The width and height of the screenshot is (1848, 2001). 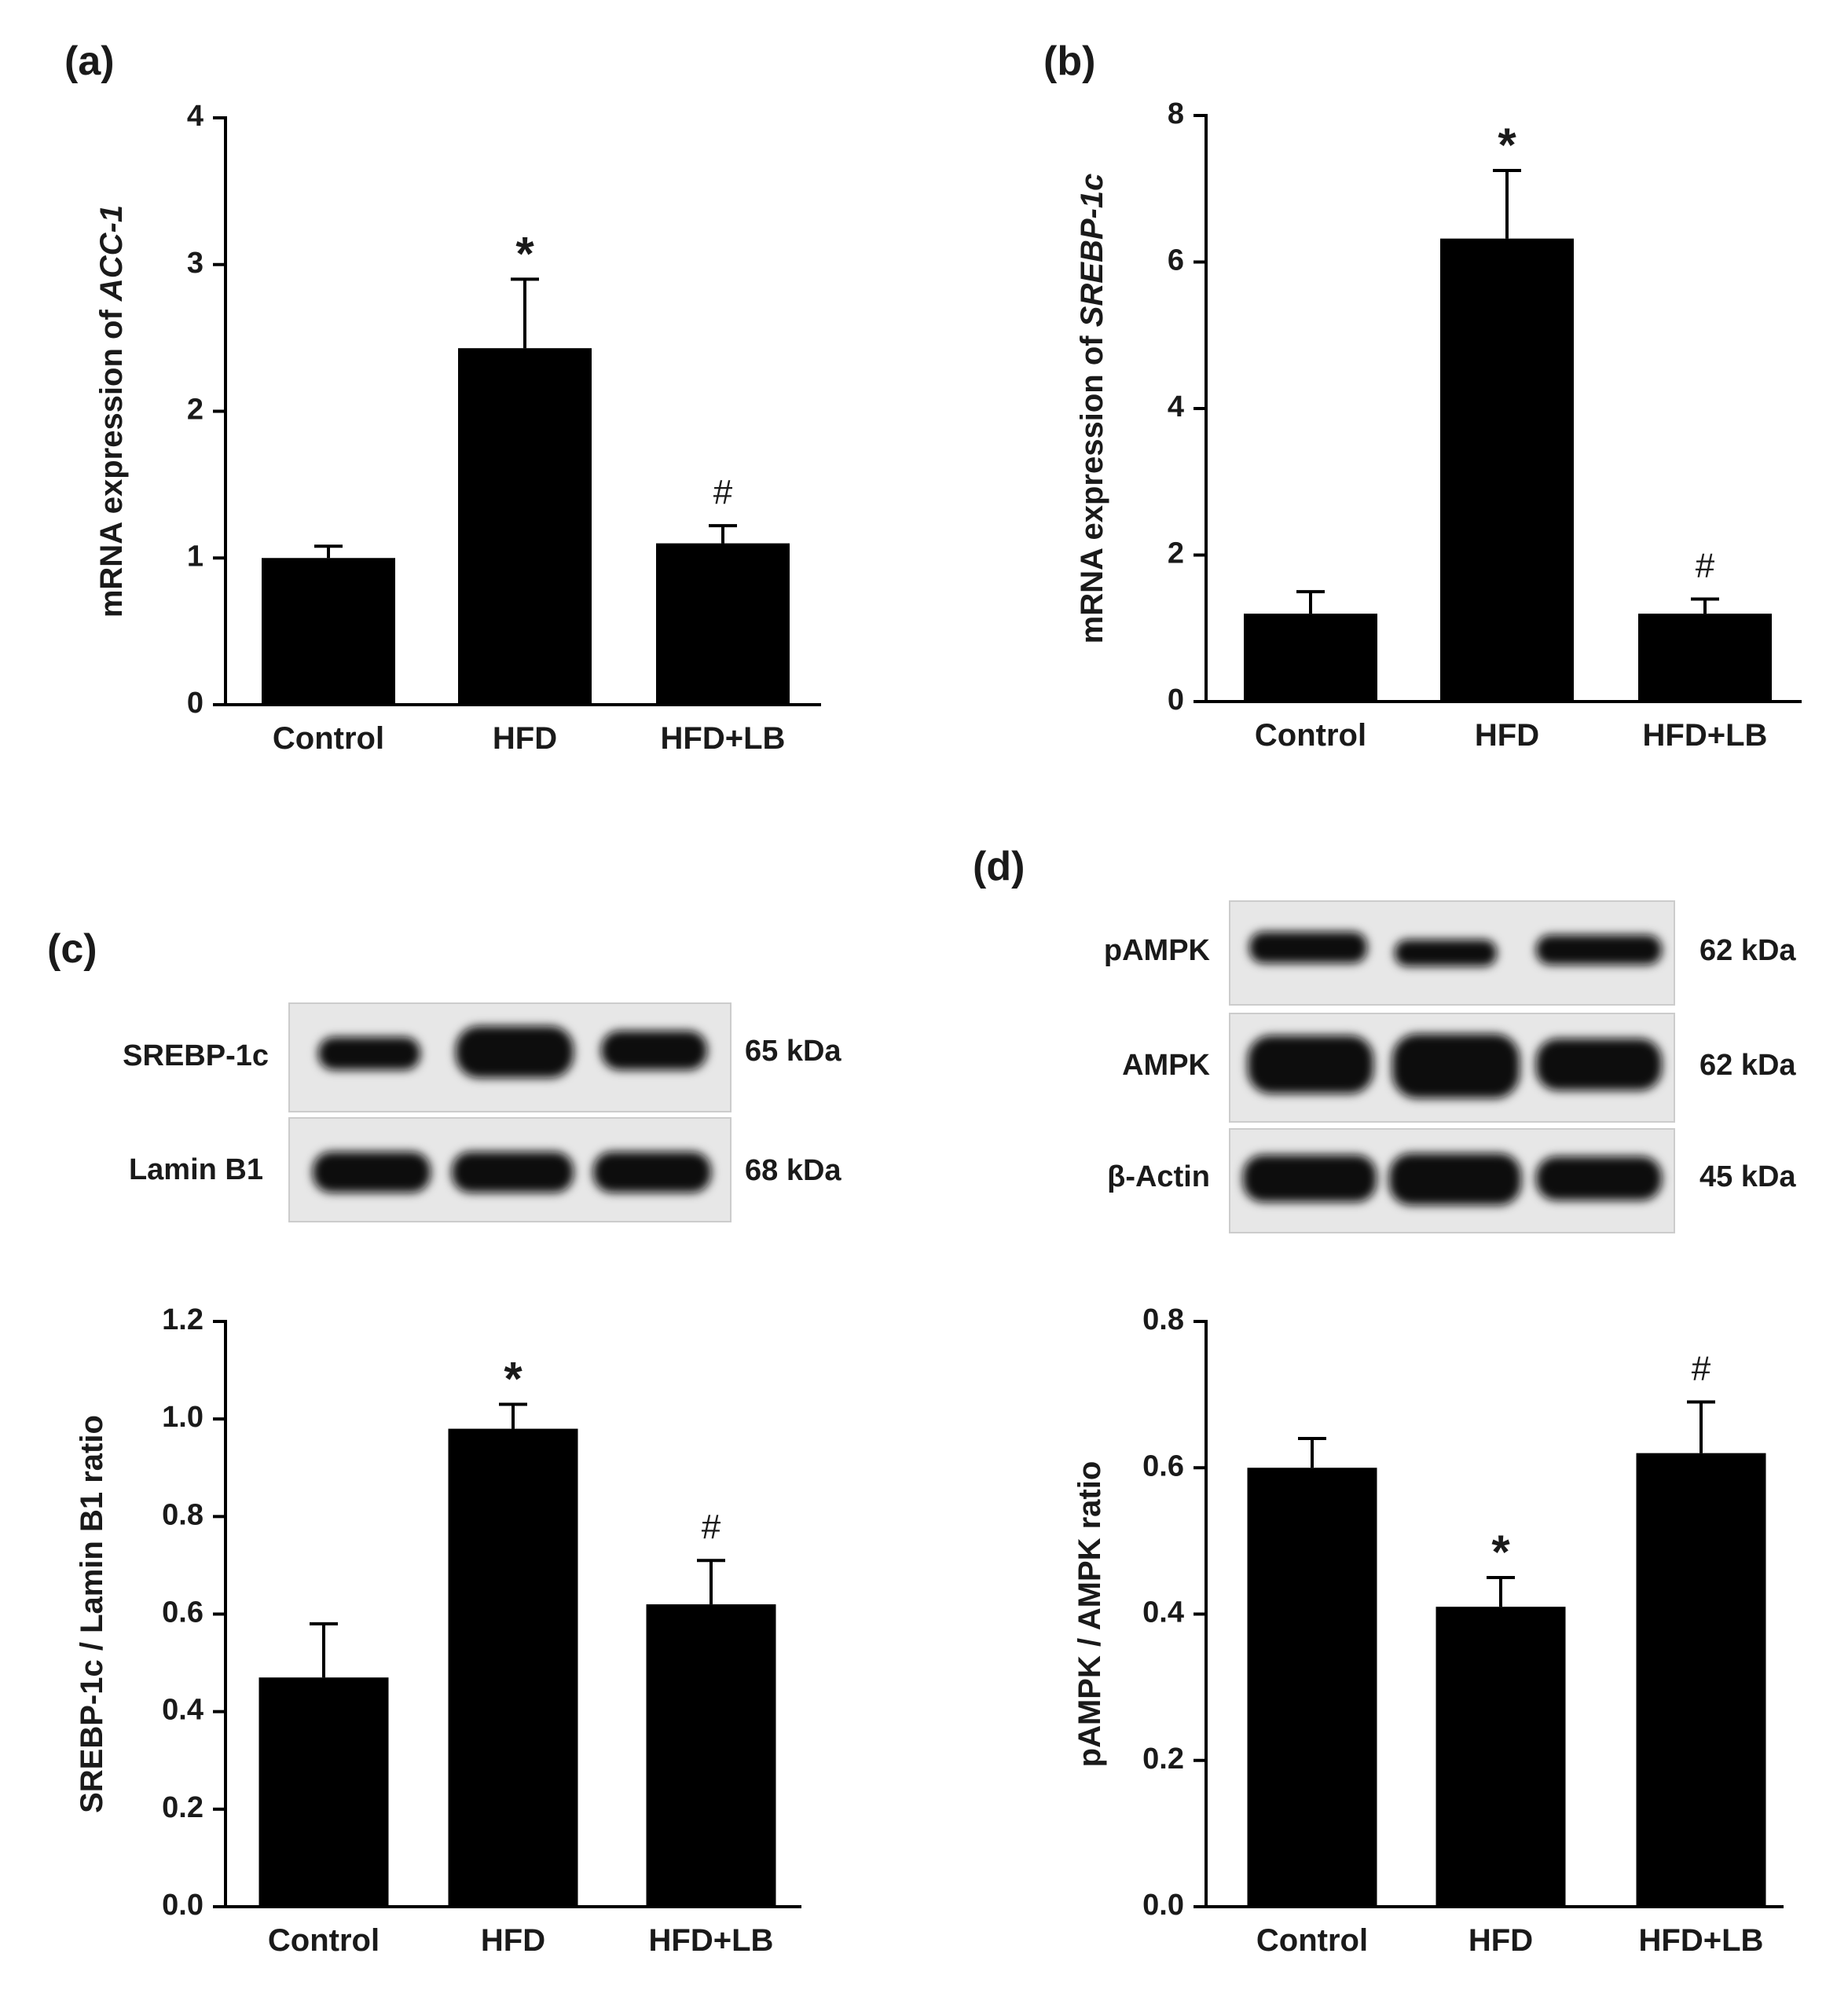 I want to click on band-lamin-hfdlb, so click(x=652, y=1172).